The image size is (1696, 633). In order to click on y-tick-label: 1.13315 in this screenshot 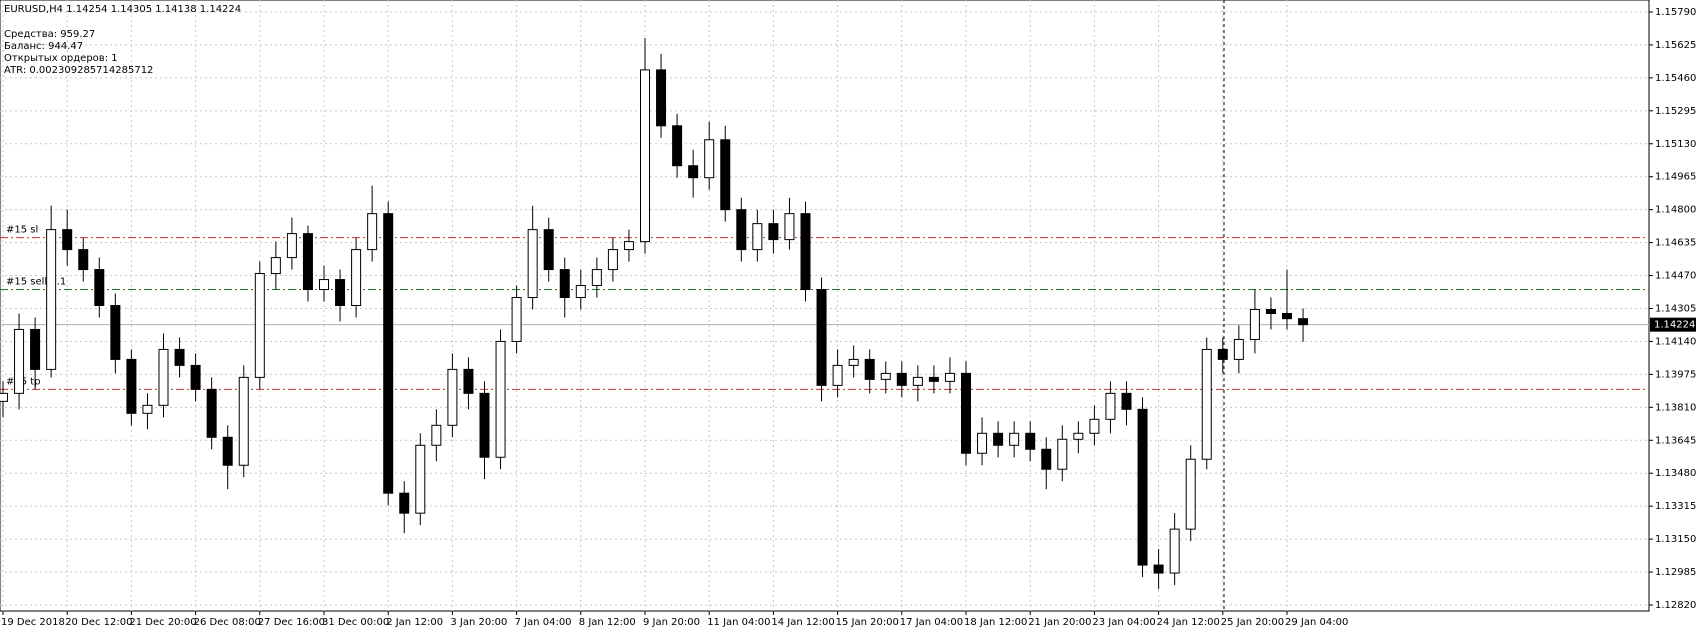, I will do `click(1675, 506)`.